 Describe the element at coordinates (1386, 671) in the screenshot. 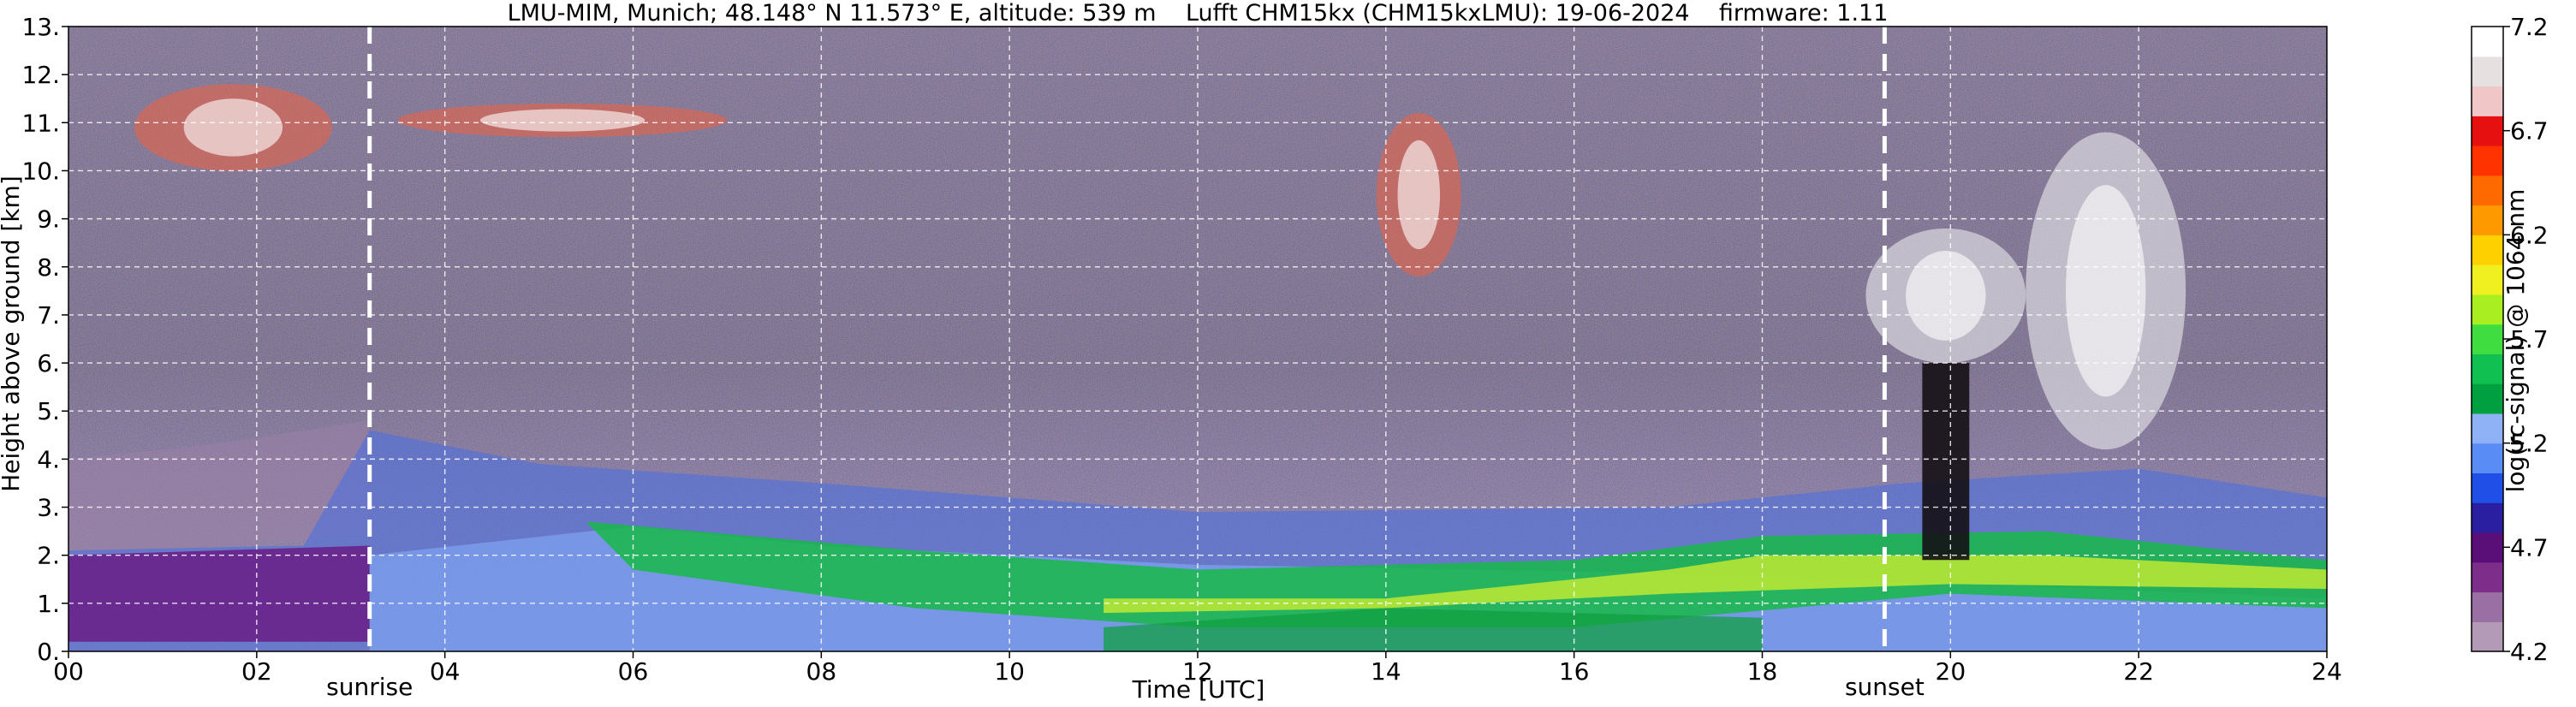

I see `x-tick-label: 14` at that location.